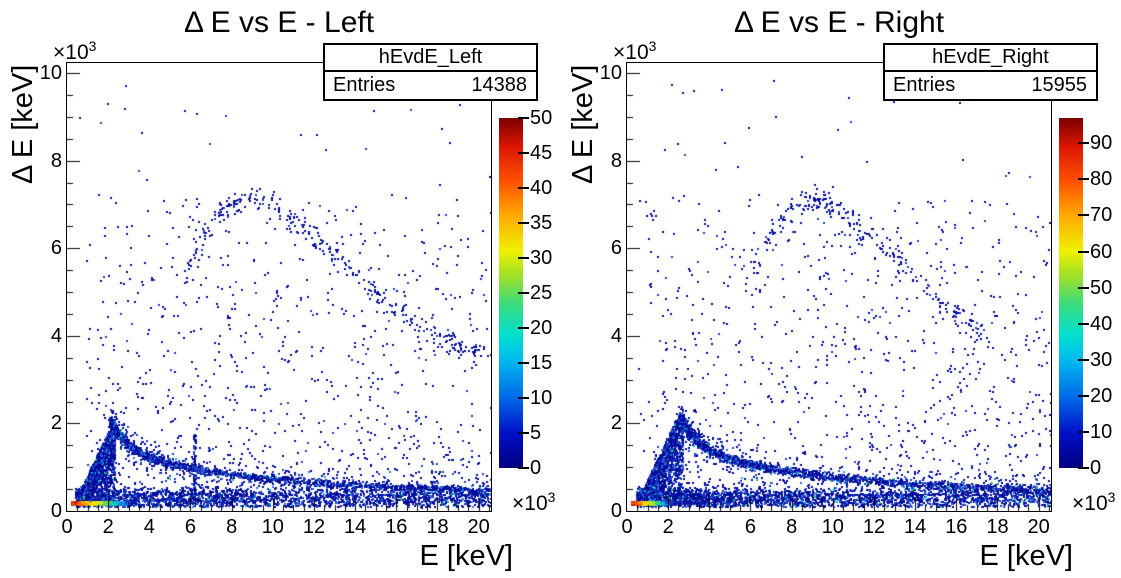 Image resolution: width=1121 pixels, height=578 pixels. I want to click on colorbar-tick-label: 5, so click(536, 433).